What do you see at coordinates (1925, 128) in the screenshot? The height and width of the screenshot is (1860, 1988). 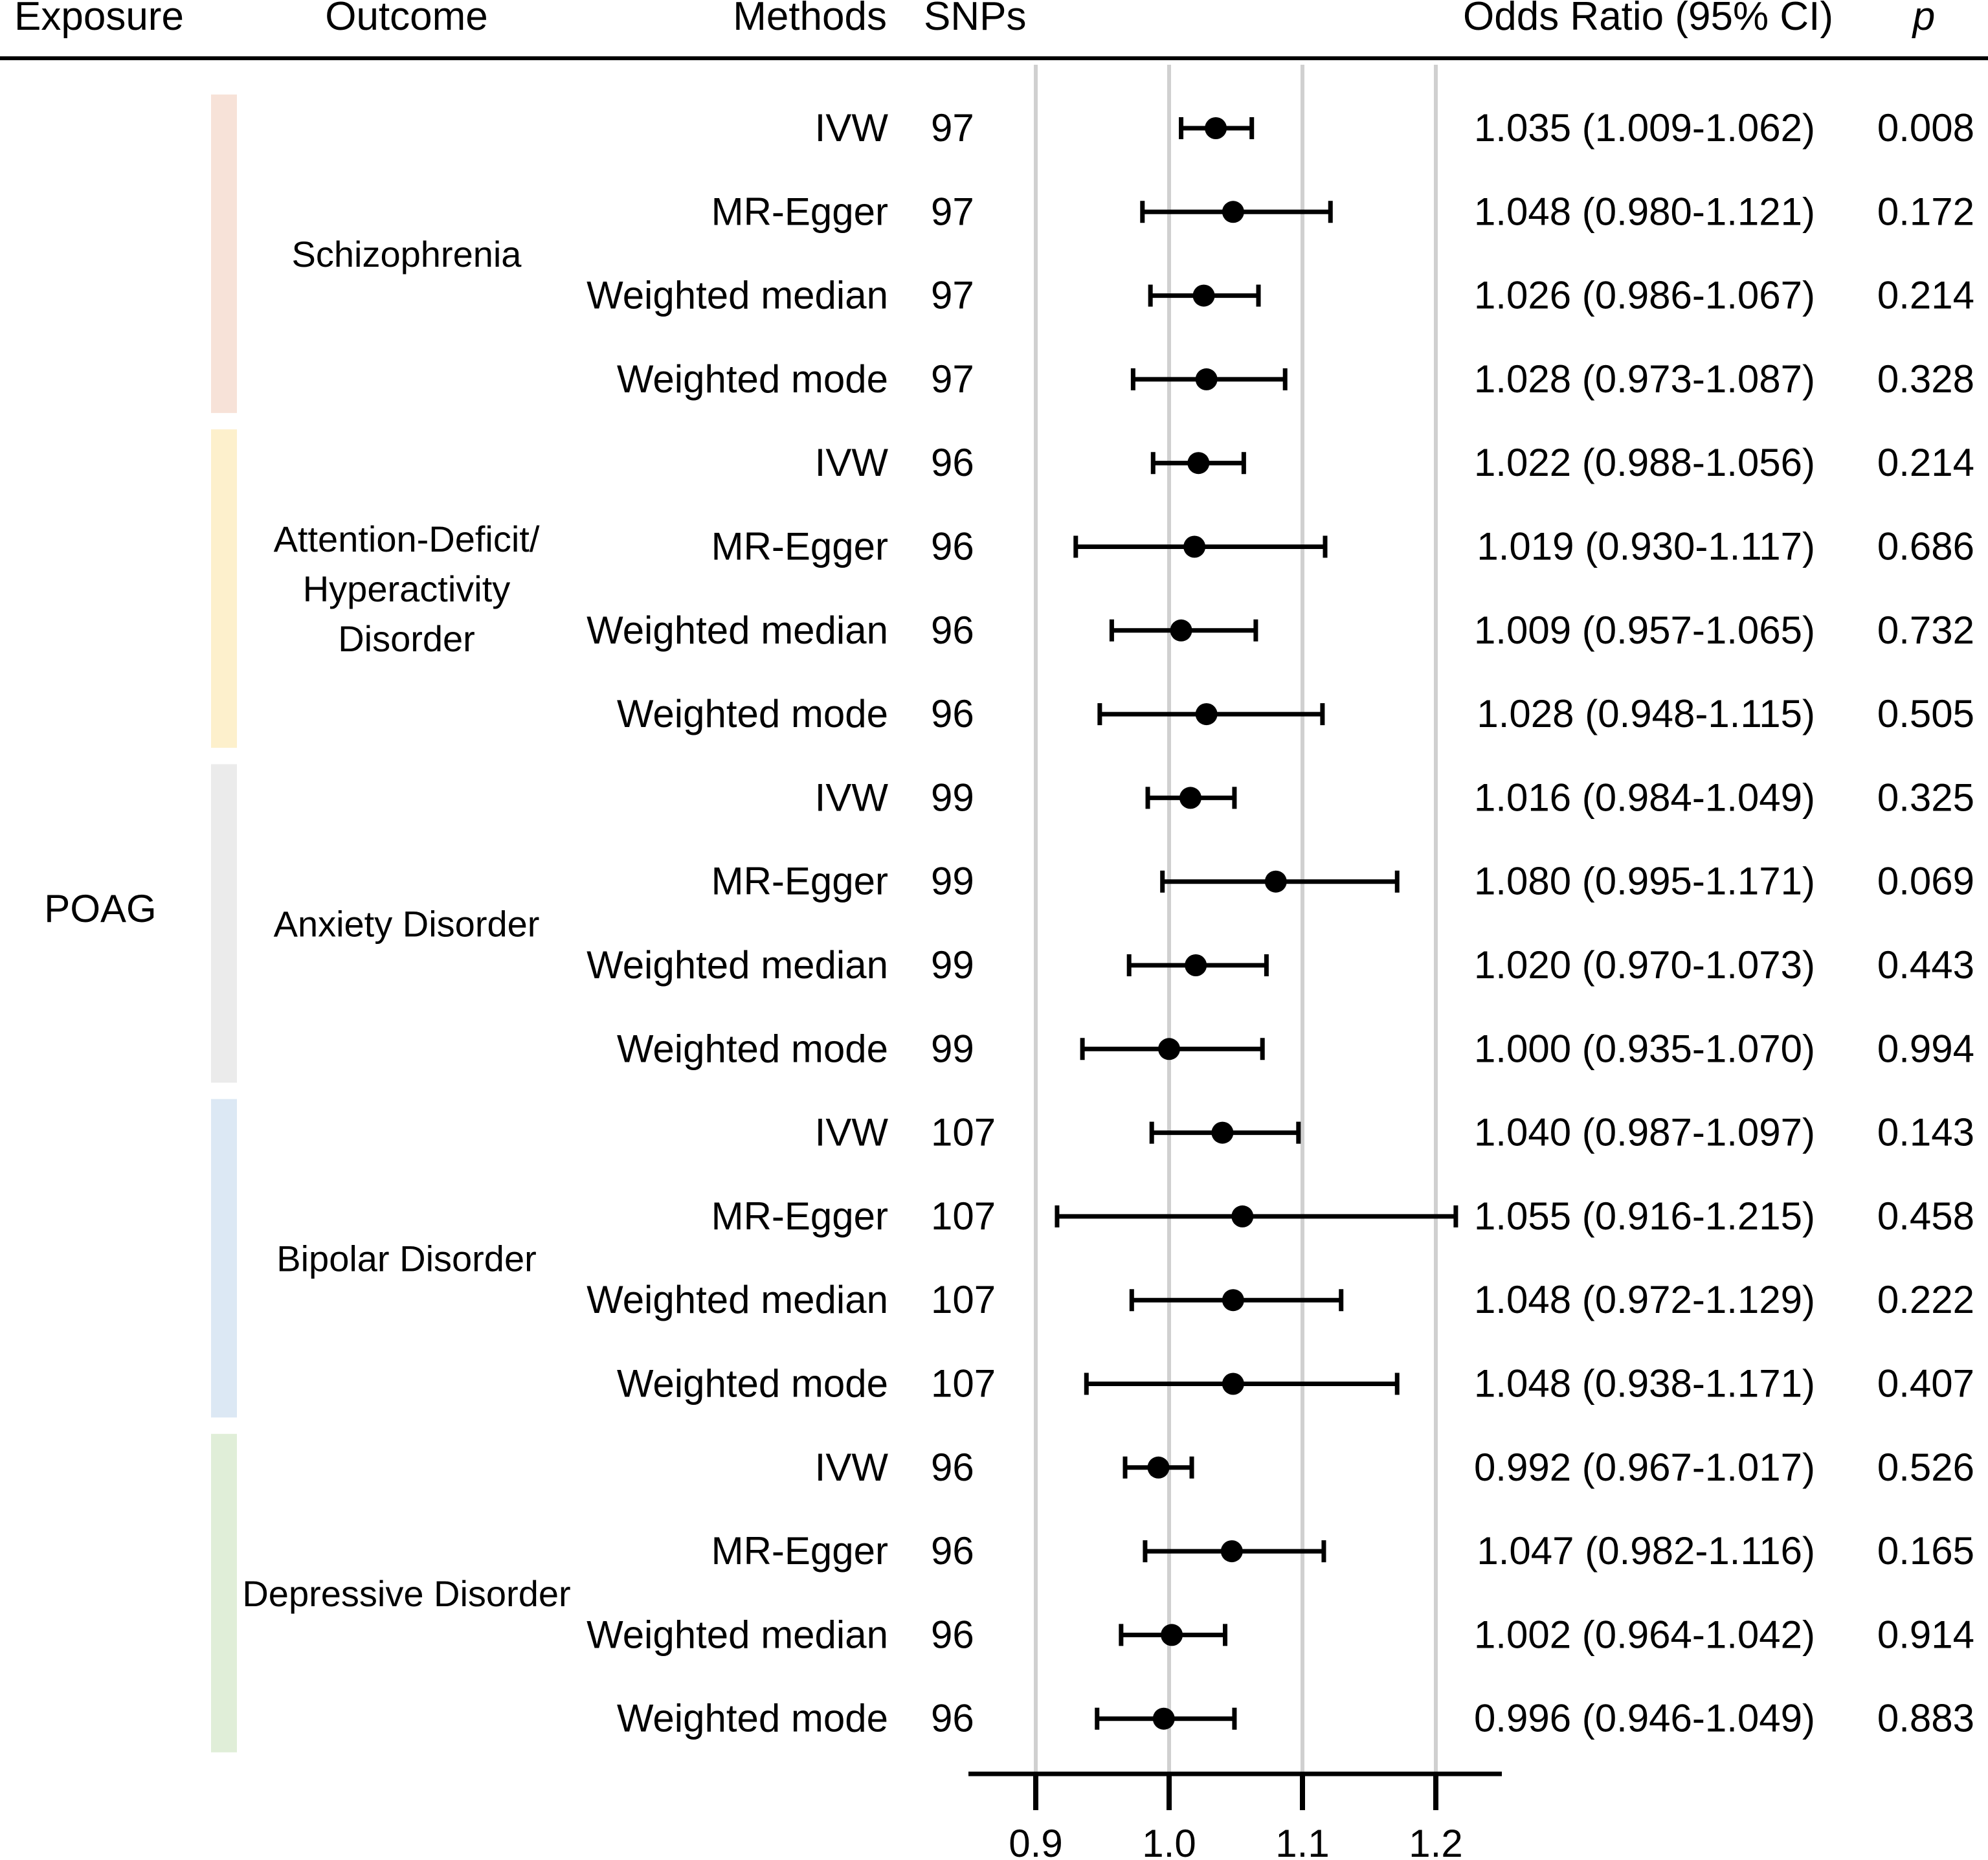 I see `row-0-0-p: 0.008` at bounding box center [1925, 128].